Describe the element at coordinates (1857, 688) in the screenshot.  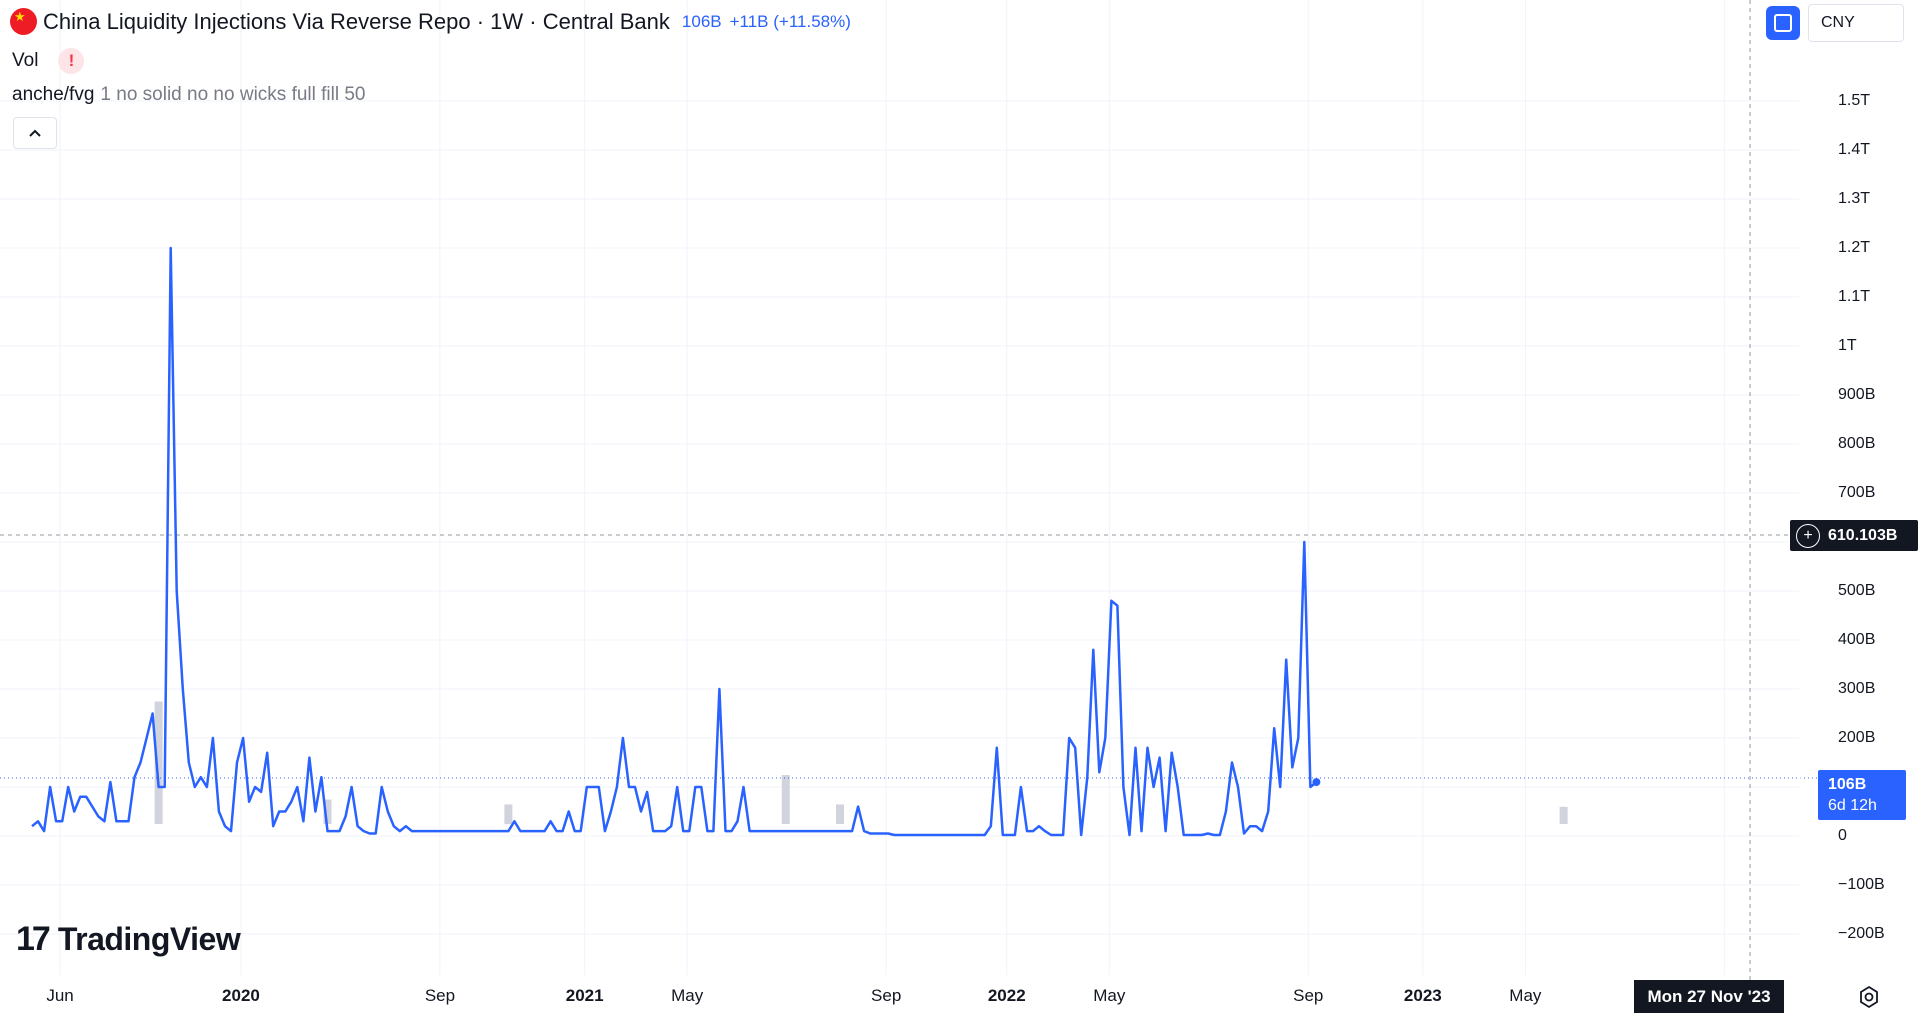
I see `price-tick-label: 300B` at that location.